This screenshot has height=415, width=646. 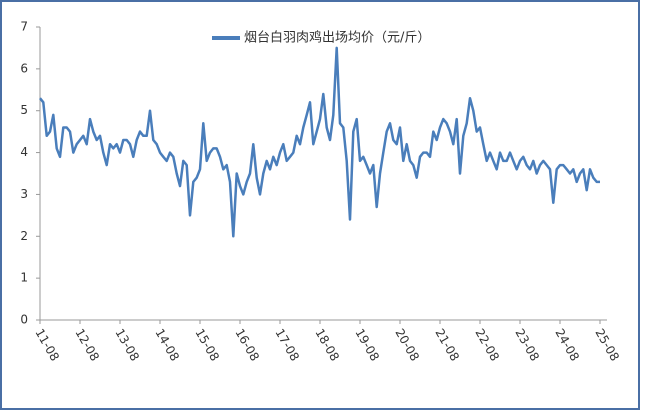 What do you see at coordinates (607, 344) in the screenshot?
I see `x-tick-label: 25-08` at bounding box center [607, 344].